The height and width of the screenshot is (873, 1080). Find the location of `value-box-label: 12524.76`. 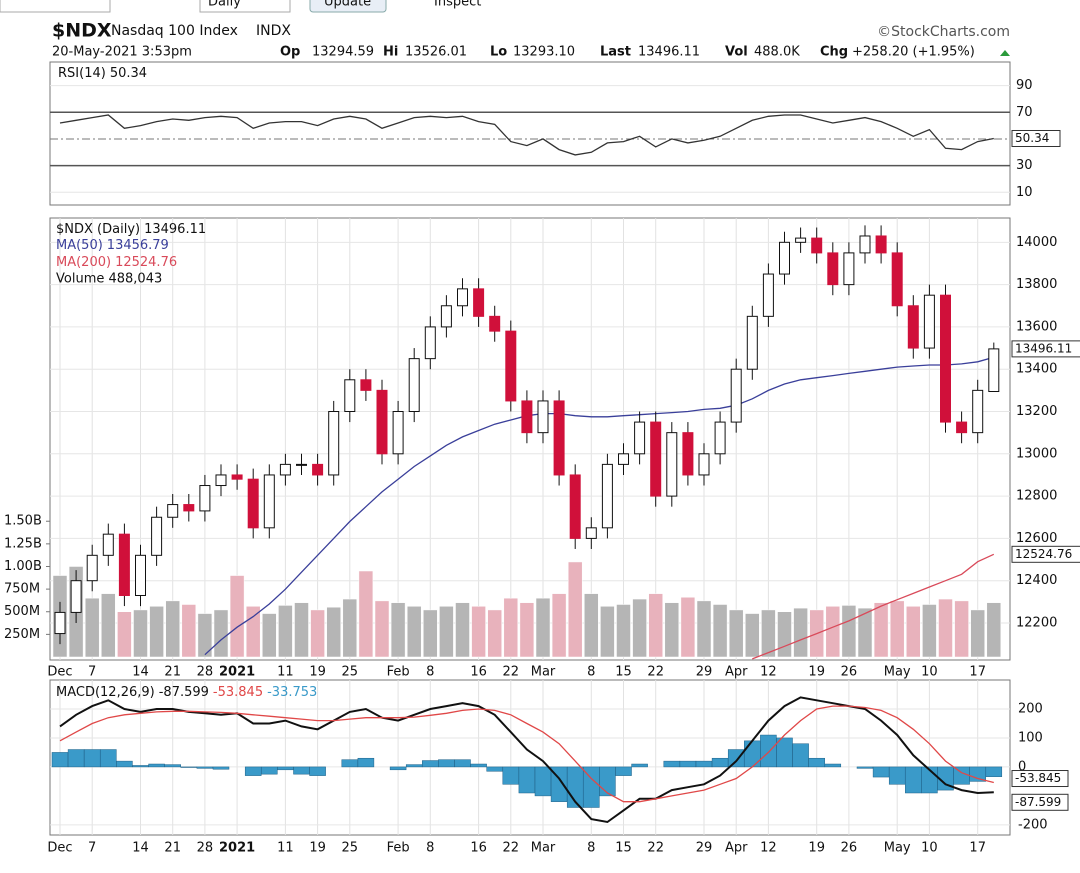

value-box-label: 12524.76 is located at coordinates (1043, 554).